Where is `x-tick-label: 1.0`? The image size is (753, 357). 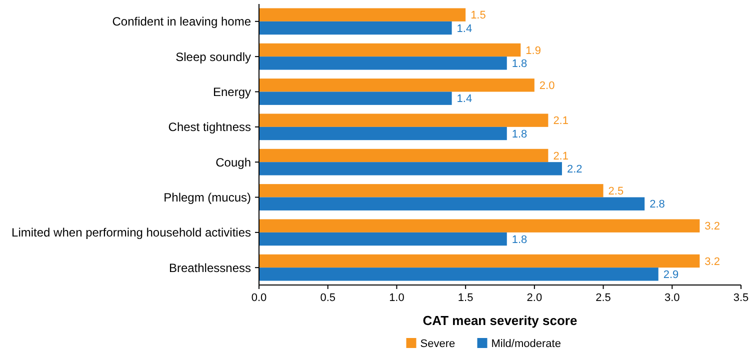
x-tick-label: 1.0 is located at coordinates (396, 298).